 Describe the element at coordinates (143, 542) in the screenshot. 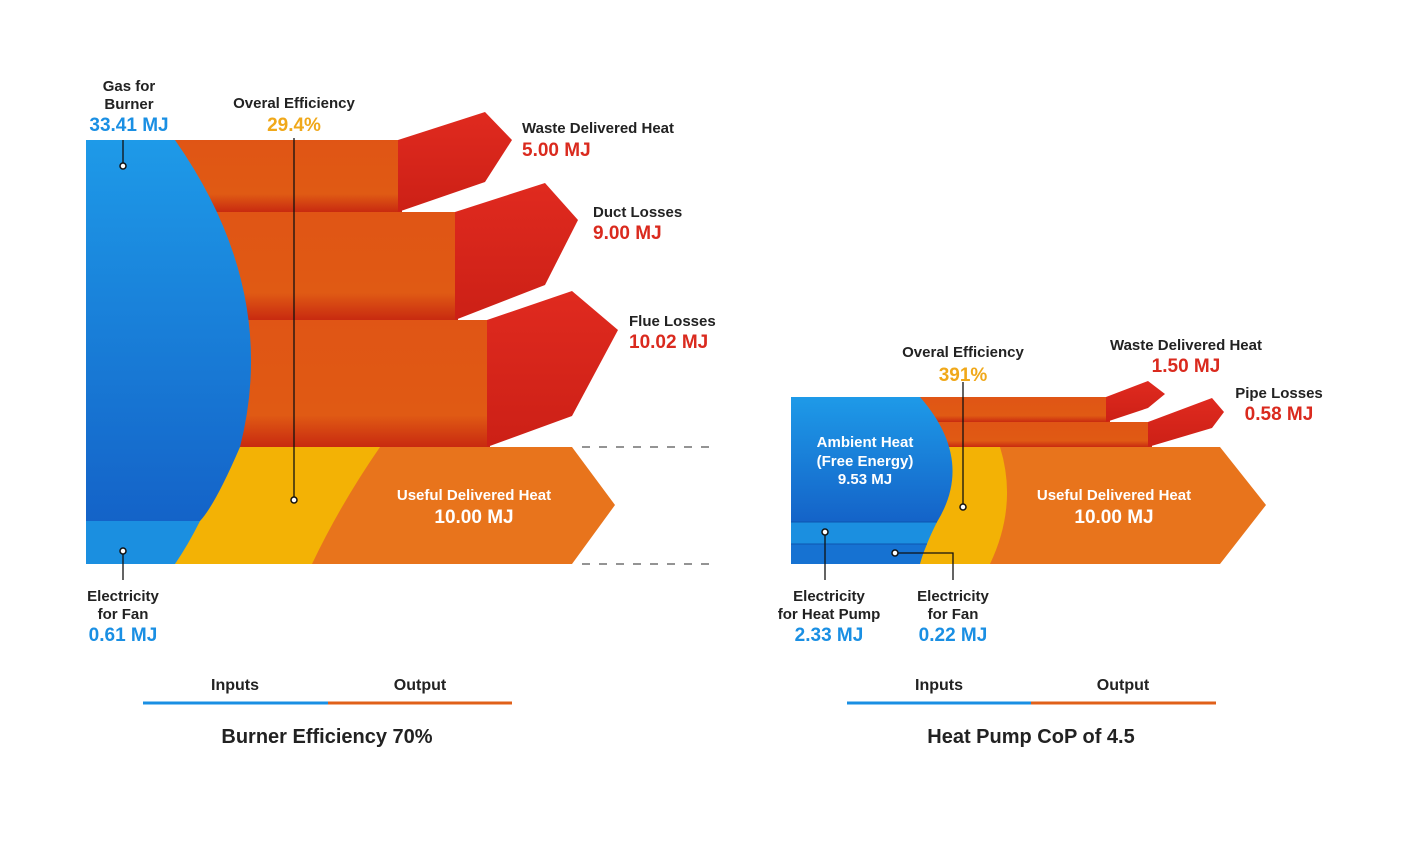

I see `fan-input-region` at that location.